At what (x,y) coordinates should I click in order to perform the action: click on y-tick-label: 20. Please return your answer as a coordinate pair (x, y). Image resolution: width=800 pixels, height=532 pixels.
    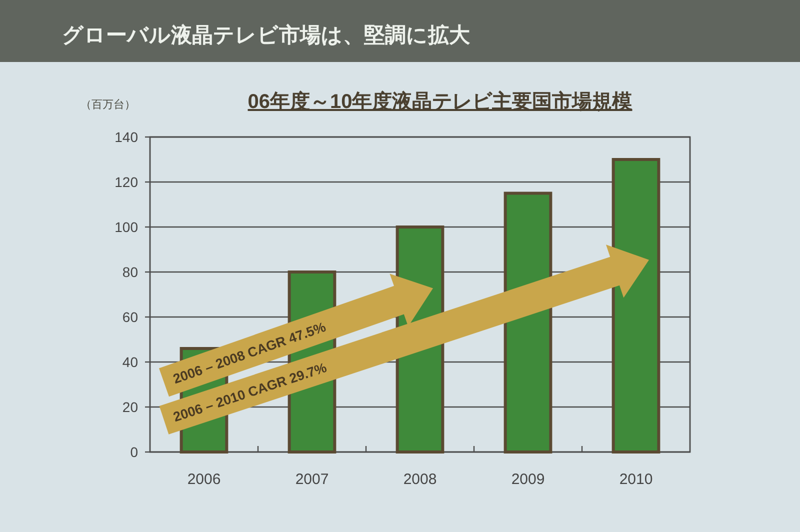
    Looking at the image, I should click on (130, 407).